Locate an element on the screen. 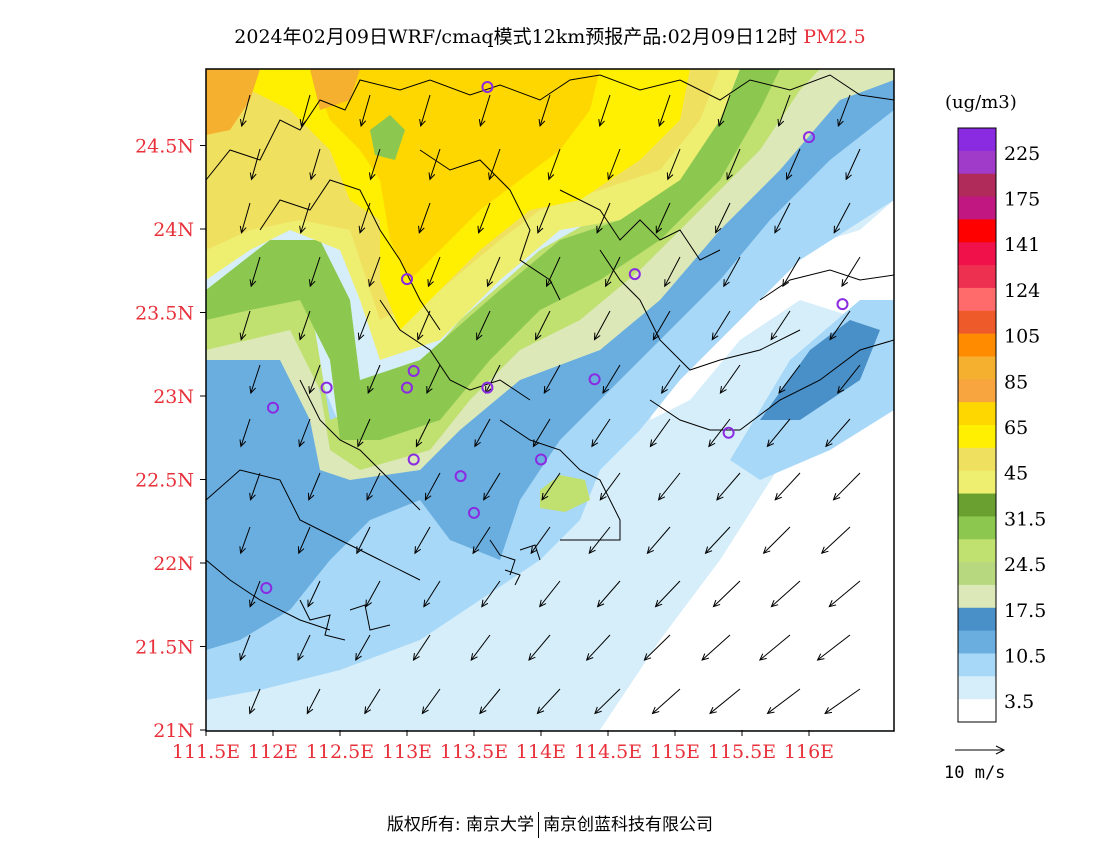 The height and width of the screenshot is (850, 1100). coastline-islands is located at coordinates (420, 590).